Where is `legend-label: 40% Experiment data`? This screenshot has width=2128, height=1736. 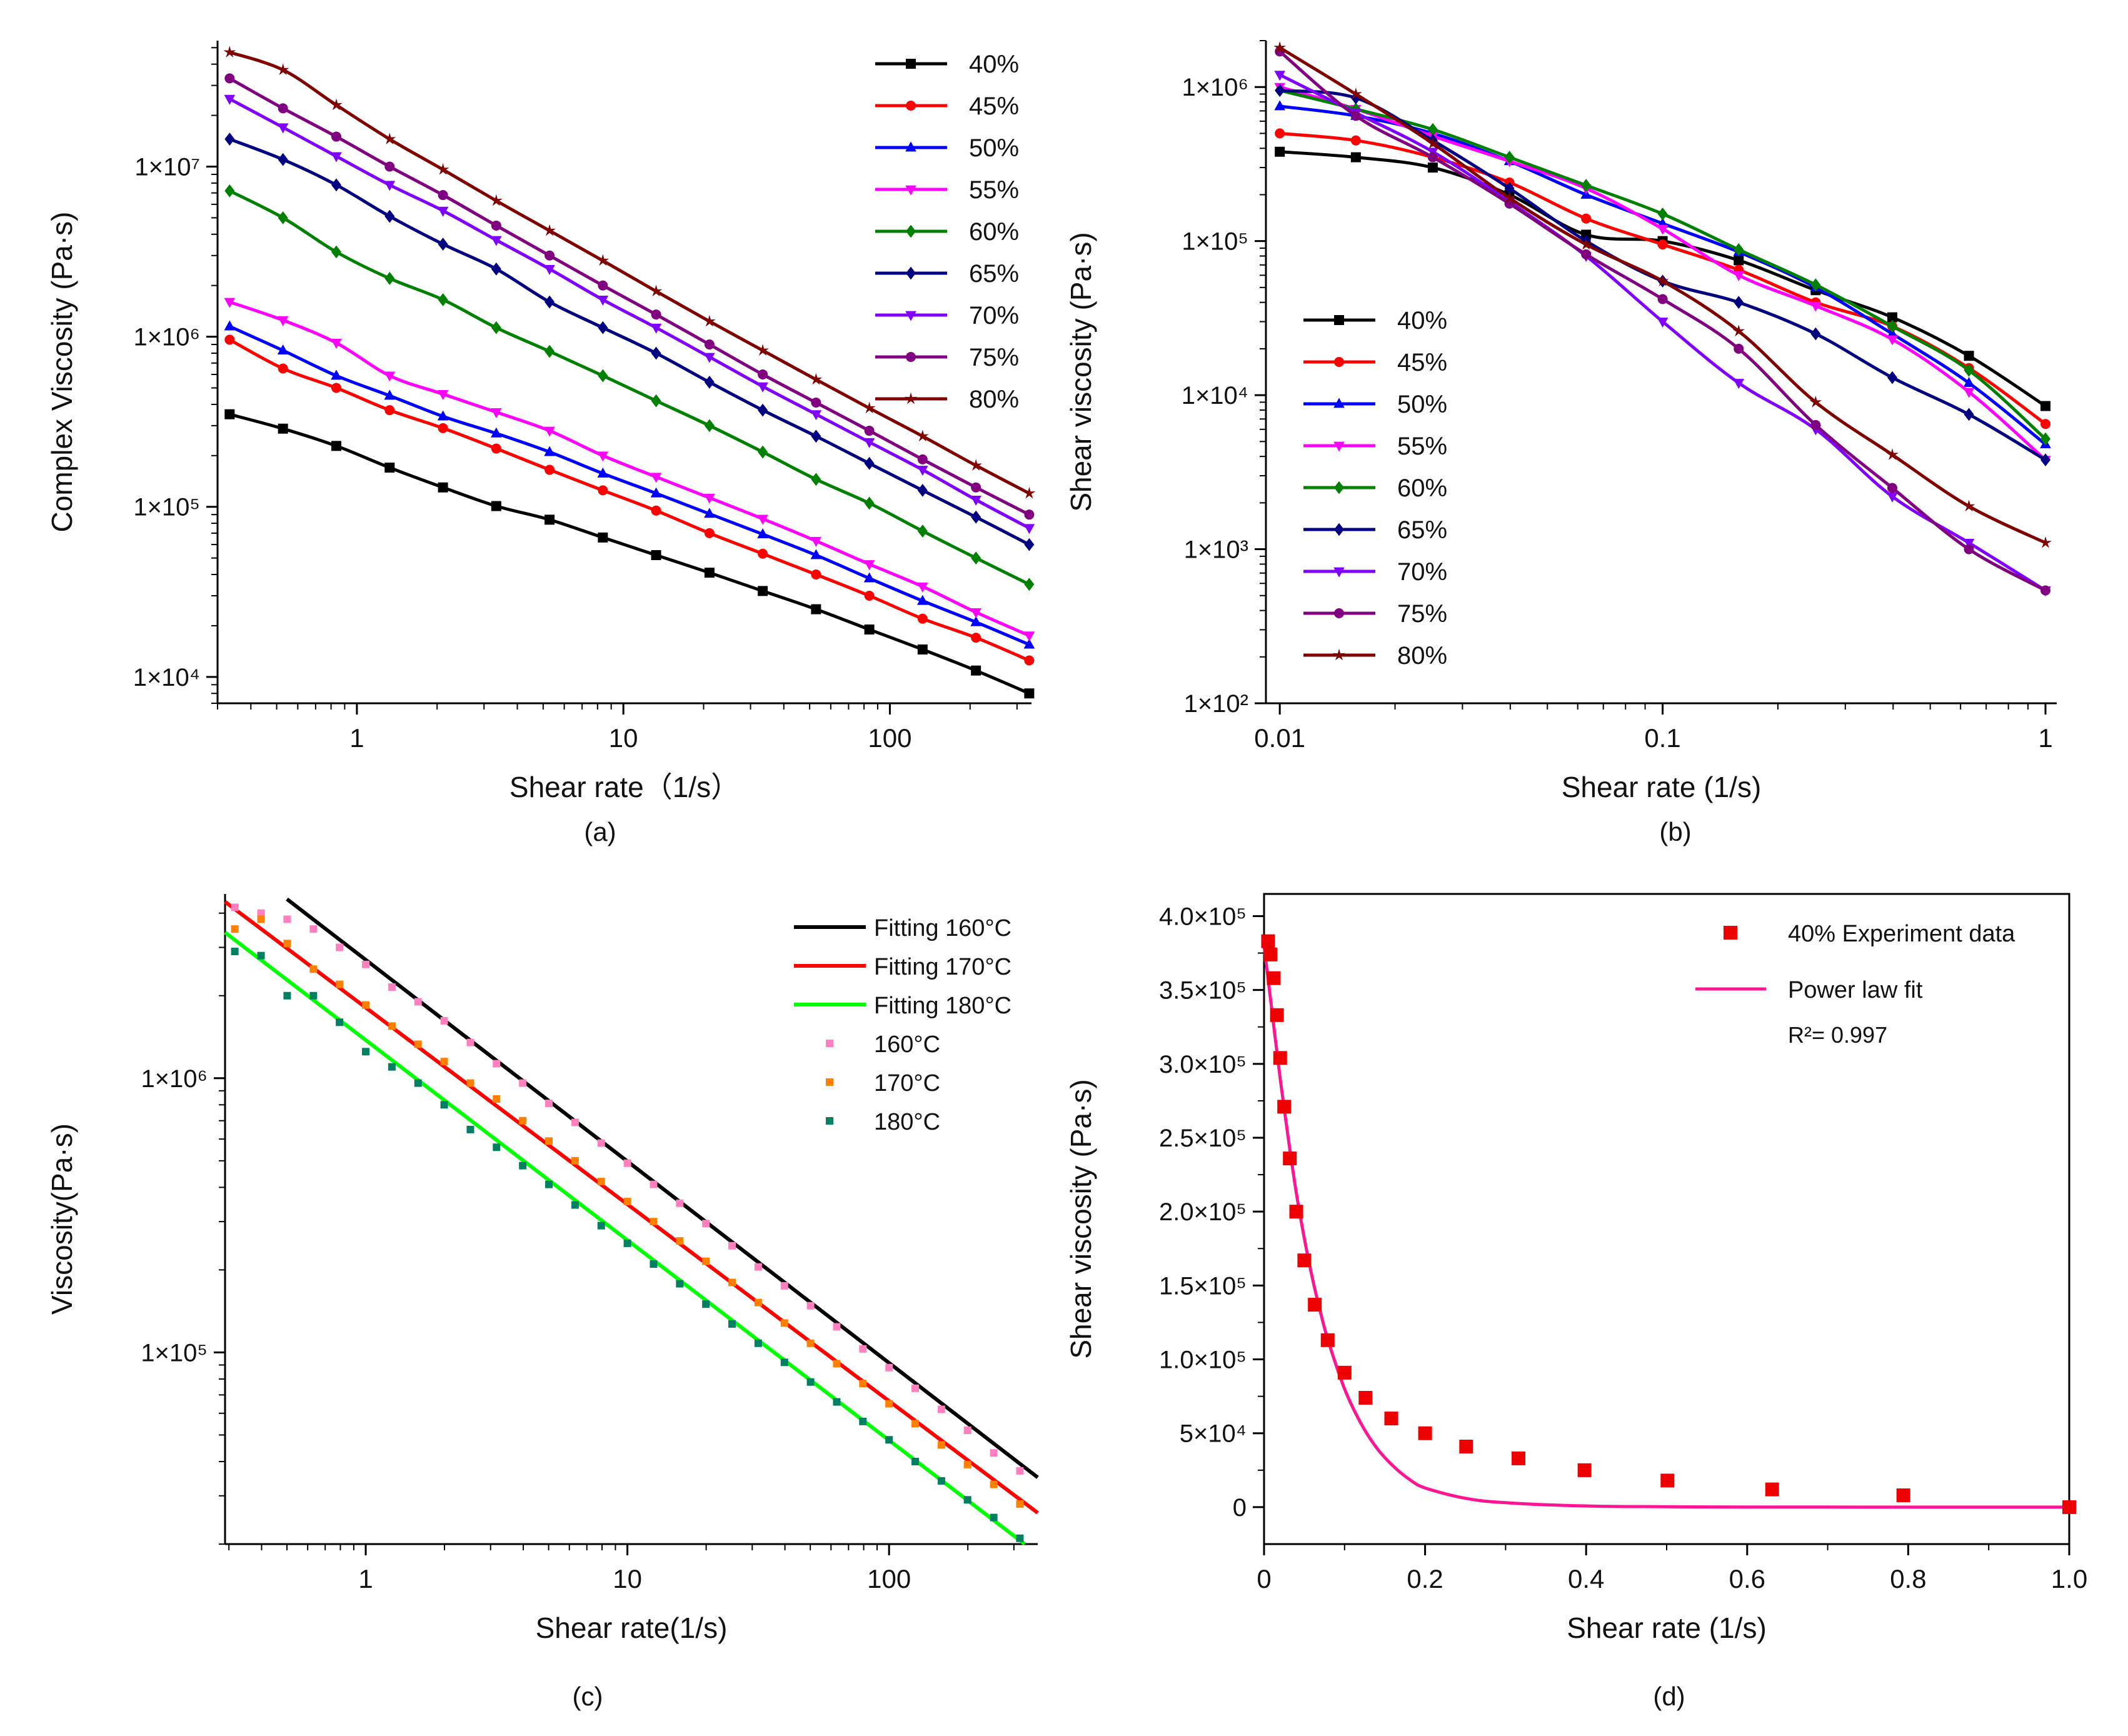 legend-label: 40% Experiment data is located at coordinates (1901, 934).